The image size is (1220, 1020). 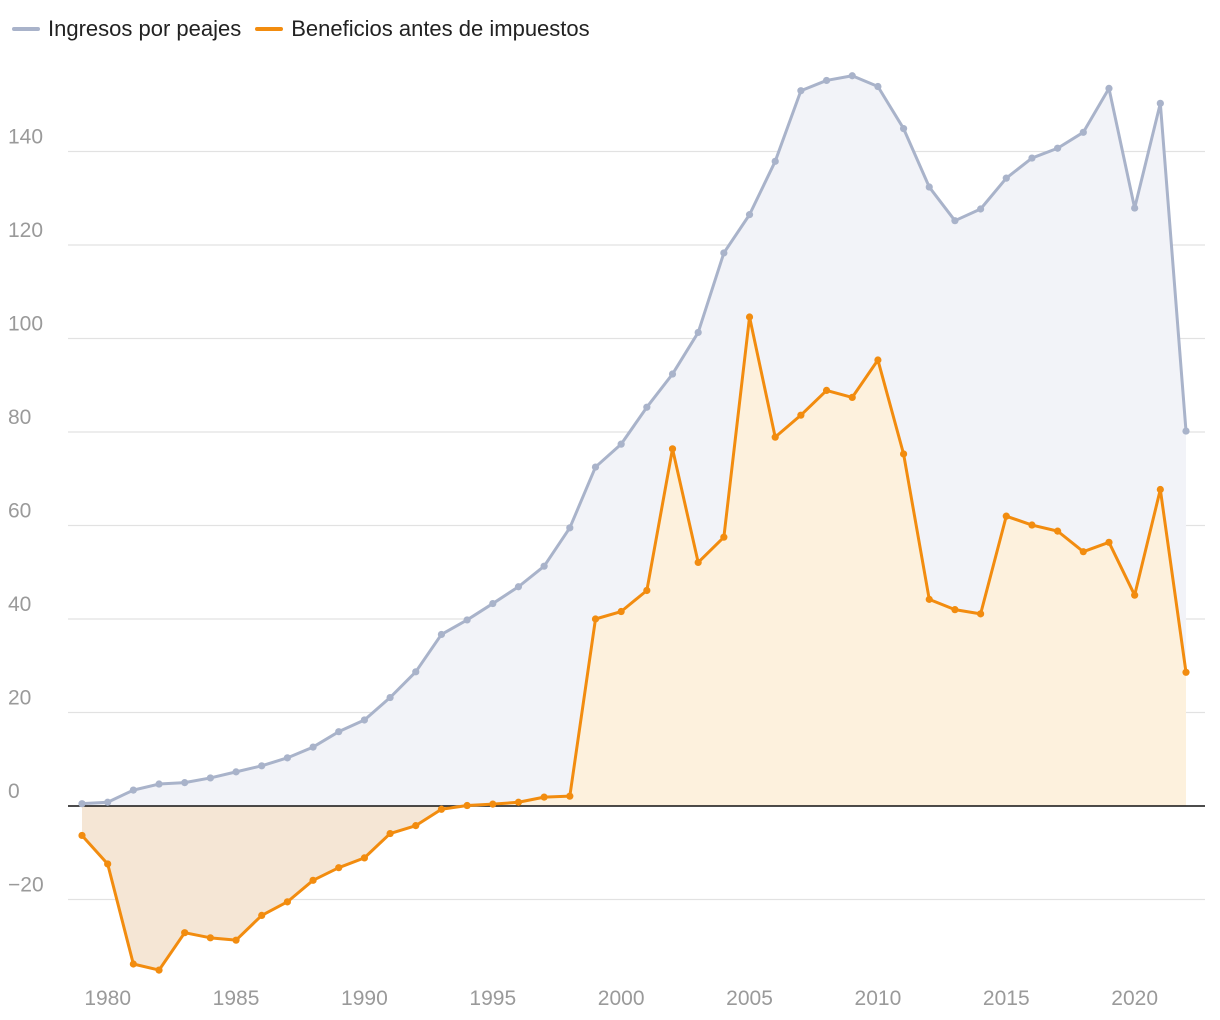 I want to click on point-ingresos-2003, so click(x=698, y=332).